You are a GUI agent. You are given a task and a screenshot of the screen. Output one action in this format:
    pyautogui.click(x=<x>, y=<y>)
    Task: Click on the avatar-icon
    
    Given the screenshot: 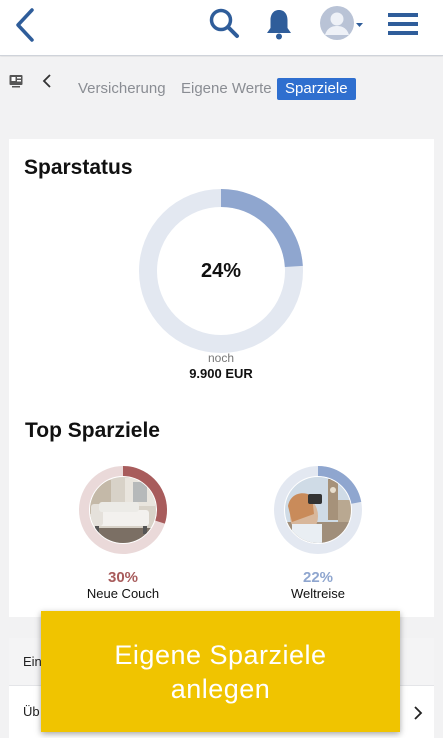 What is the action you would take?
    pyautogui.click(x=341, y=23)
    